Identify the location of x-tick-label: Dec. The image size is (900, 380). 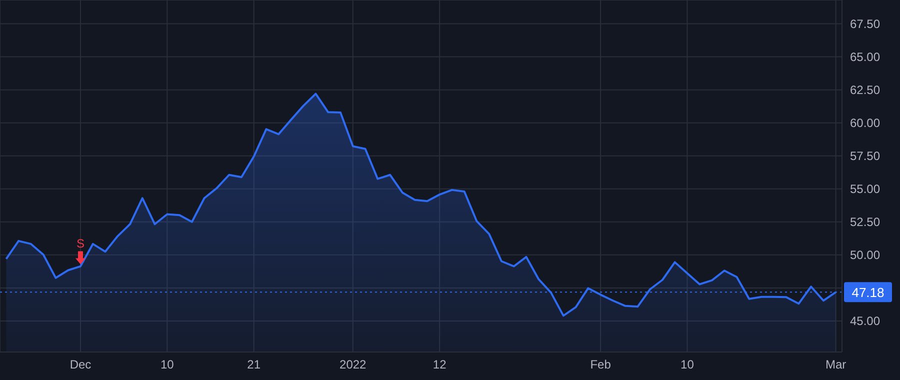
(81, 365).